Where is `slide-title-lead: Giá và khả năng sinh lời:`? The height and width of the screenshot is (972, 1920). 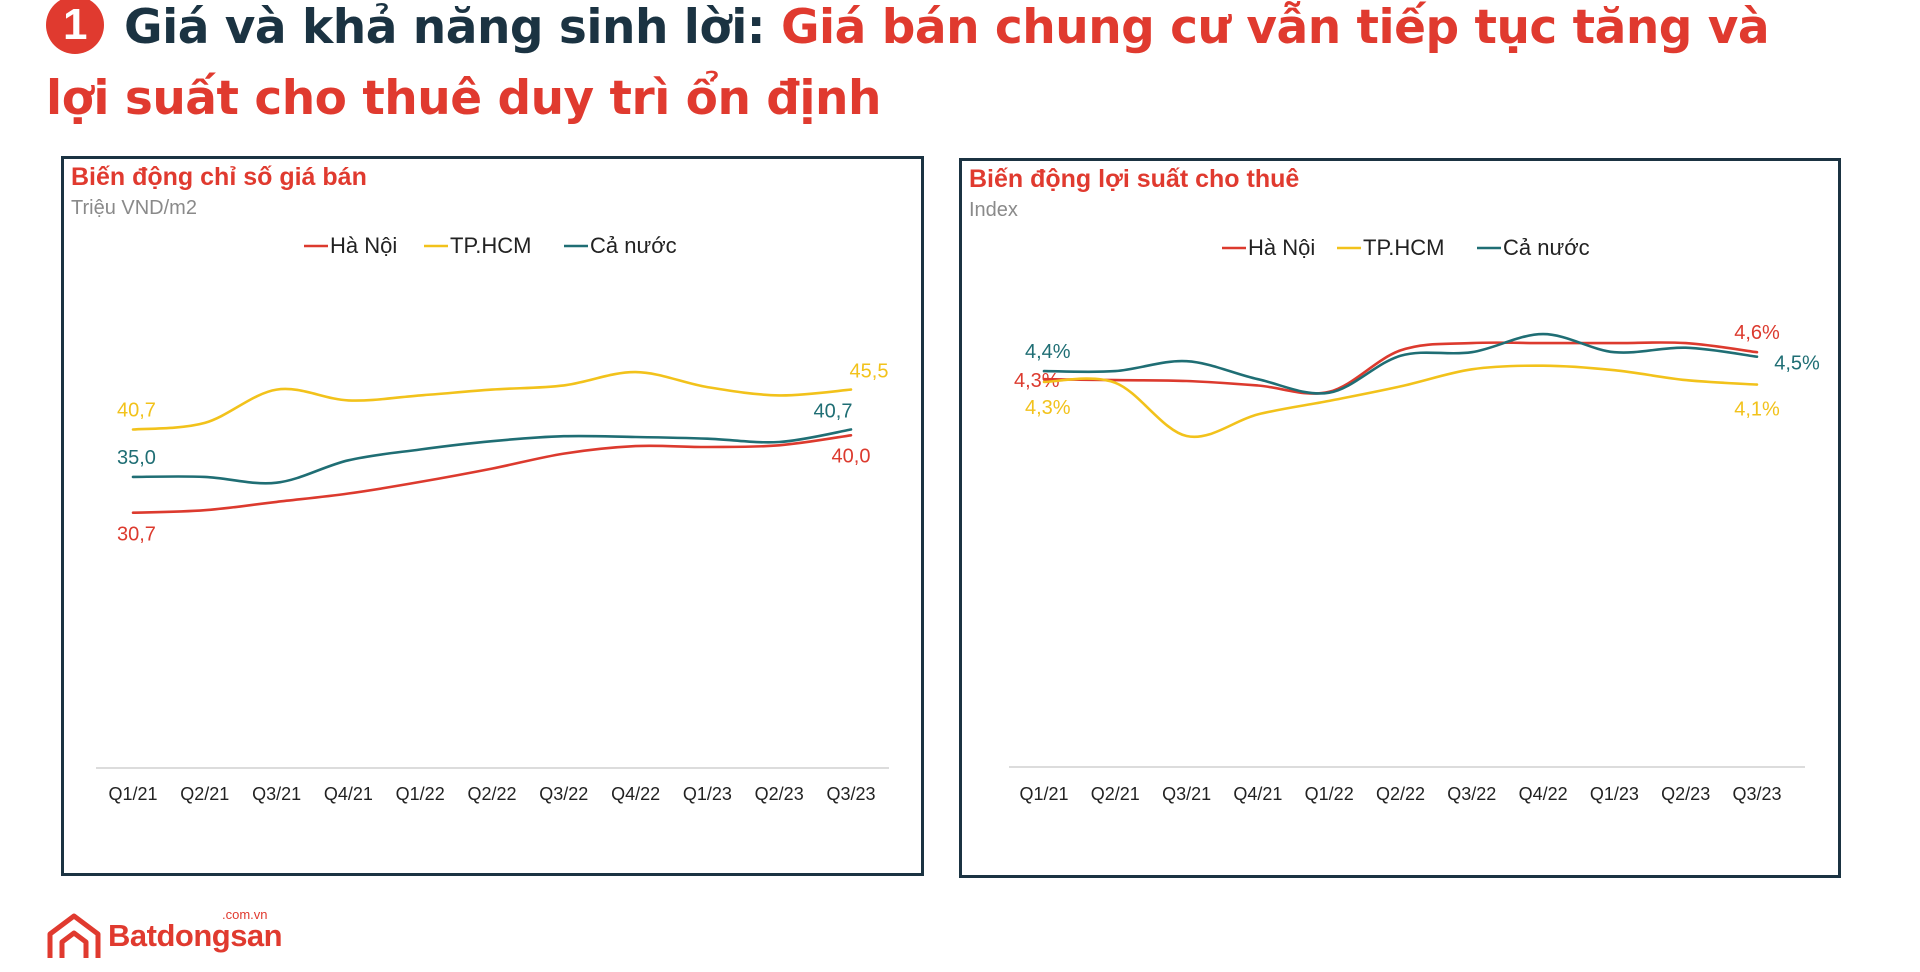 slide-title-lead: Giá và khả năng sinh lời: is located at coordinates (452, 27).